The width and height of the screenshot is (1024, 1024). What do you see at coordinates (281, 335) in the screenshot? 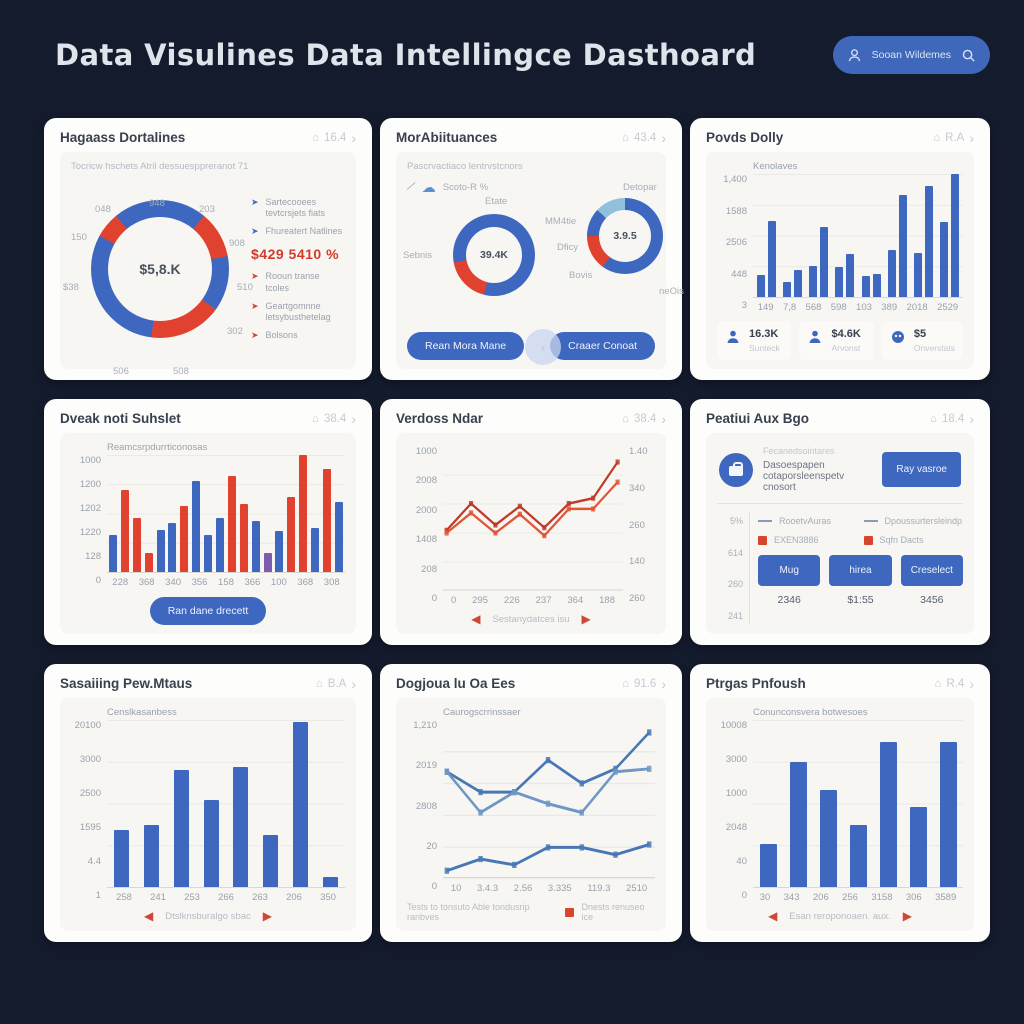
I see `legend-label: Bolsons` at bounding box center [281, 335].